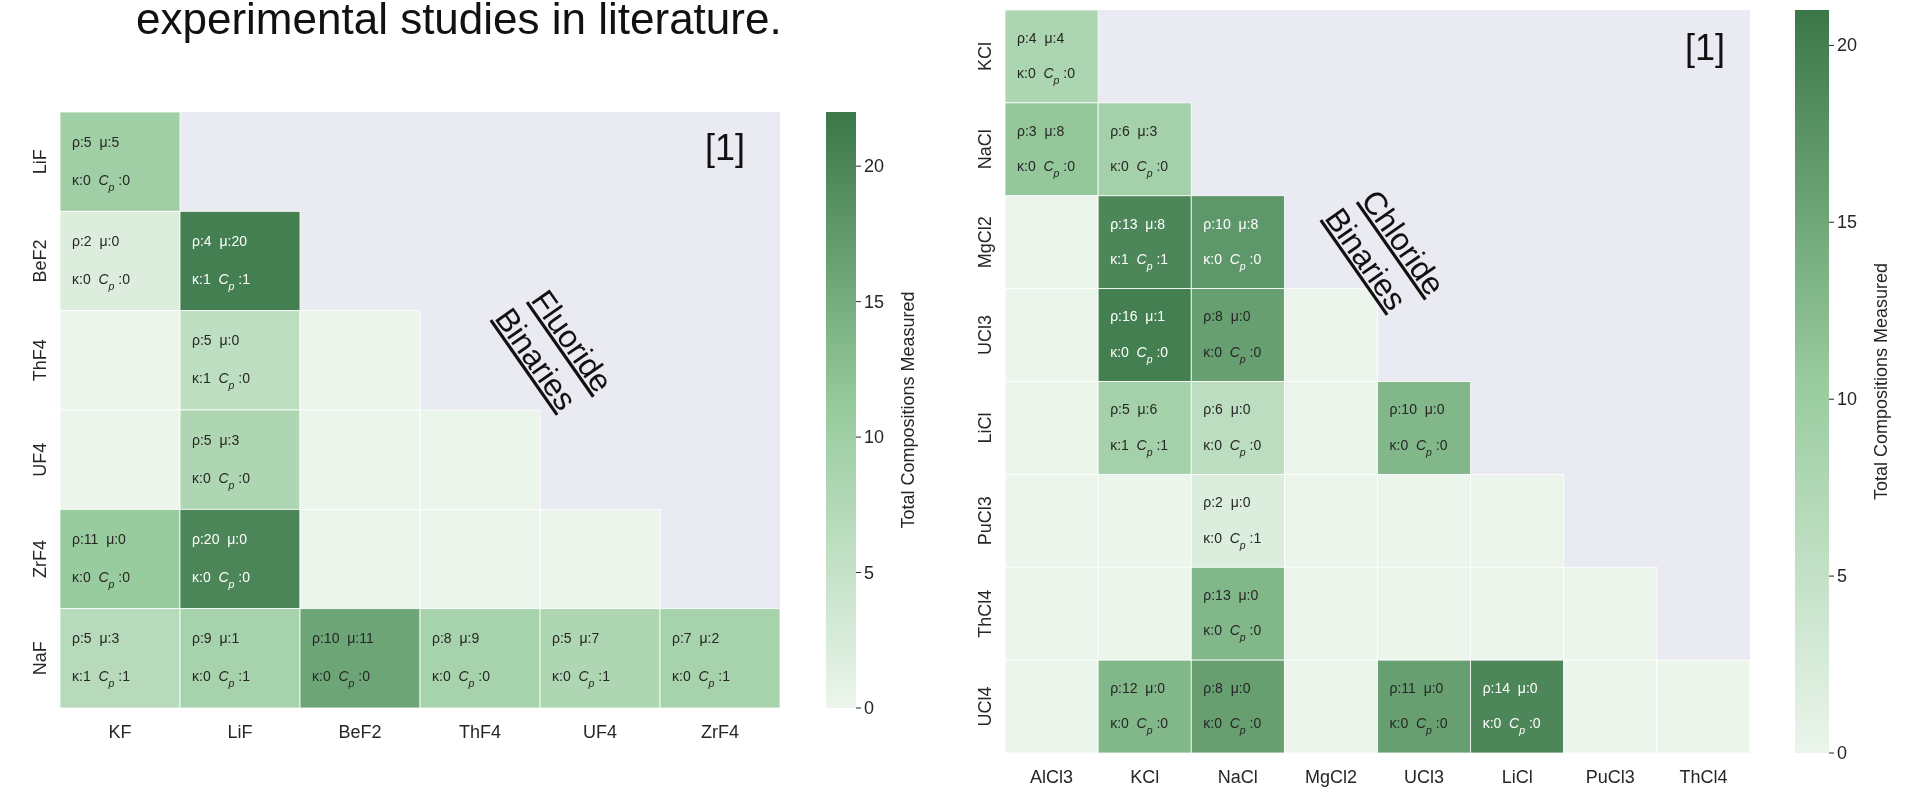 The height and width of the screenshot is (792, 1921). I want to click on text: ρ:6 μ:0 κ:0 C$_{p}$:0, so click(1232, 429).